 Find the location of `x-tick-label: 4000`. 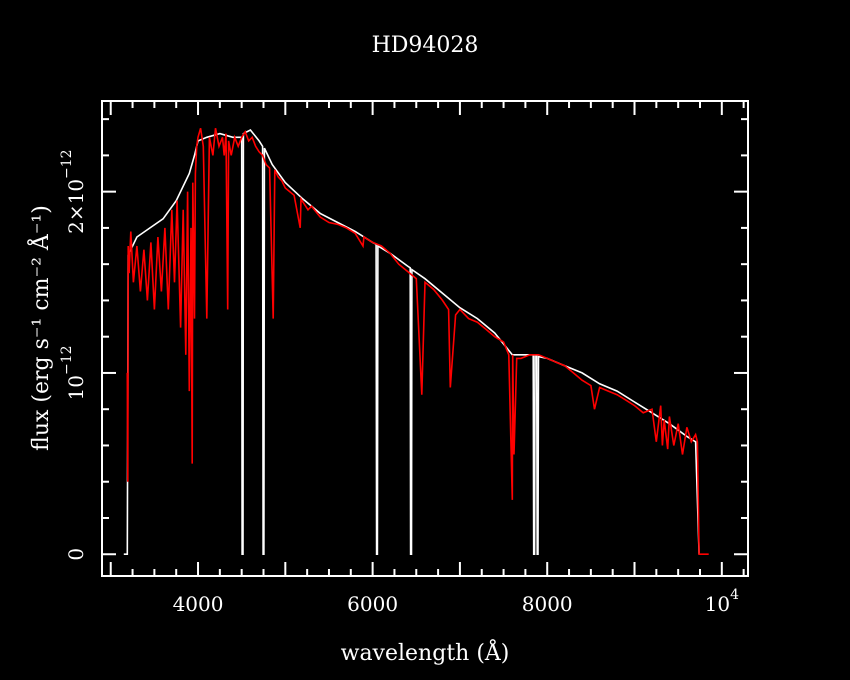

x-tick-label: 4000 is located at coordinates (198, 604).